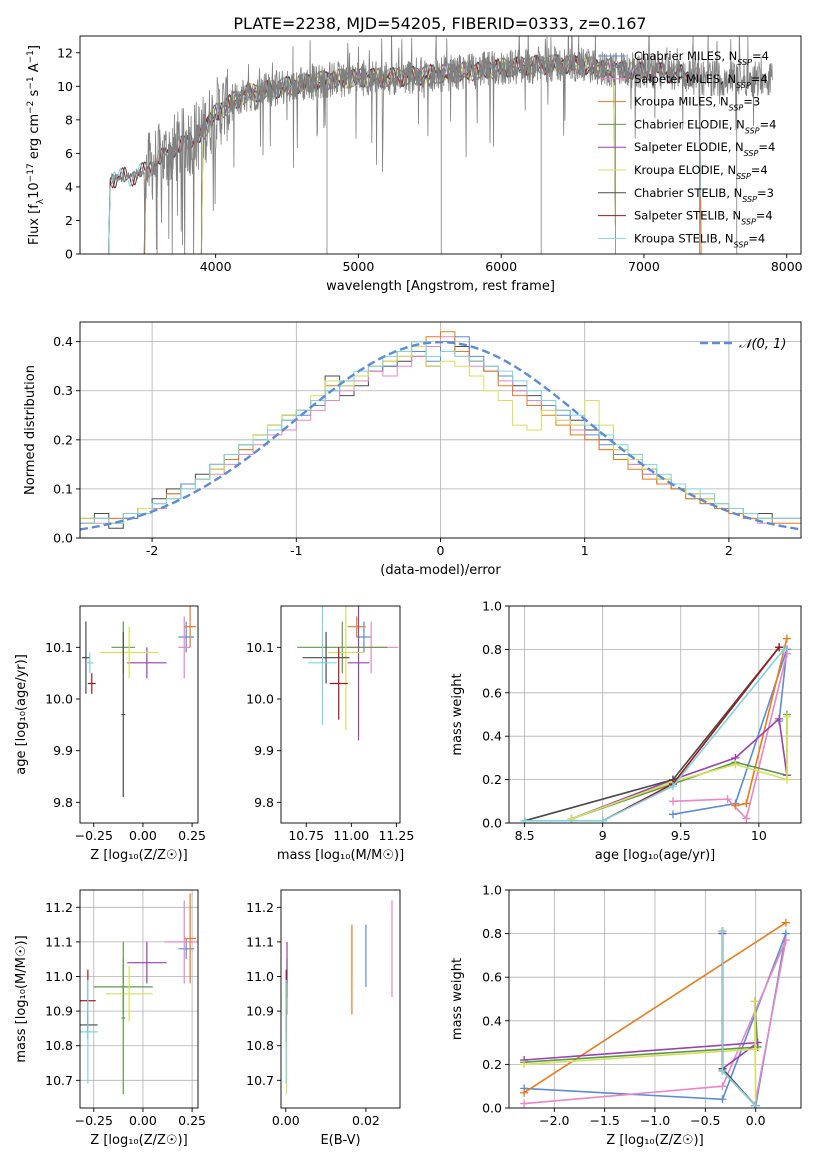 This screenshot has width=819, height=1175. Describe the element at coordinates (705, 126) in the screenshot. I see `legend-label: Chabrier ELODIE, NSSP=4` at that location.